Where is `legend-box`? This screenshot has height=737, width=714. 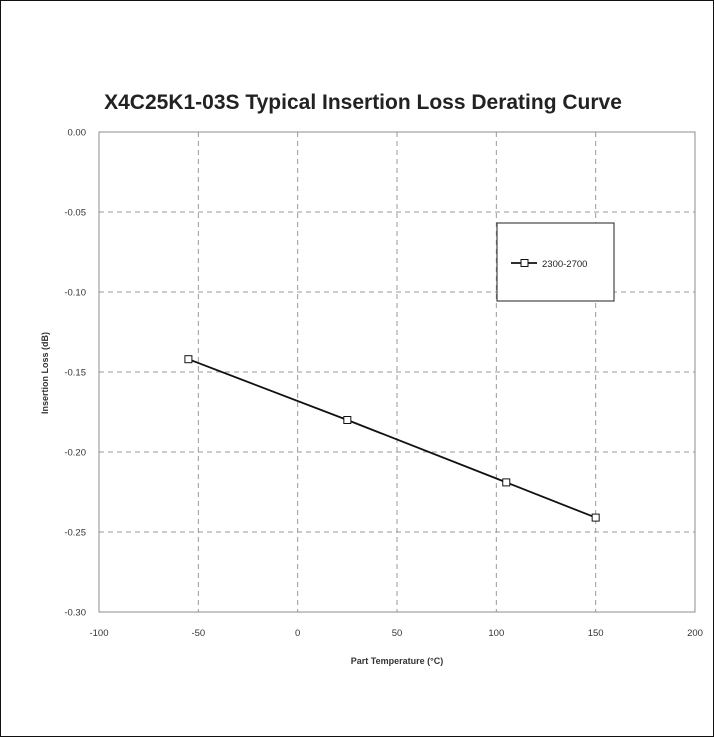 legend-box is located at coordinates (555, 262).